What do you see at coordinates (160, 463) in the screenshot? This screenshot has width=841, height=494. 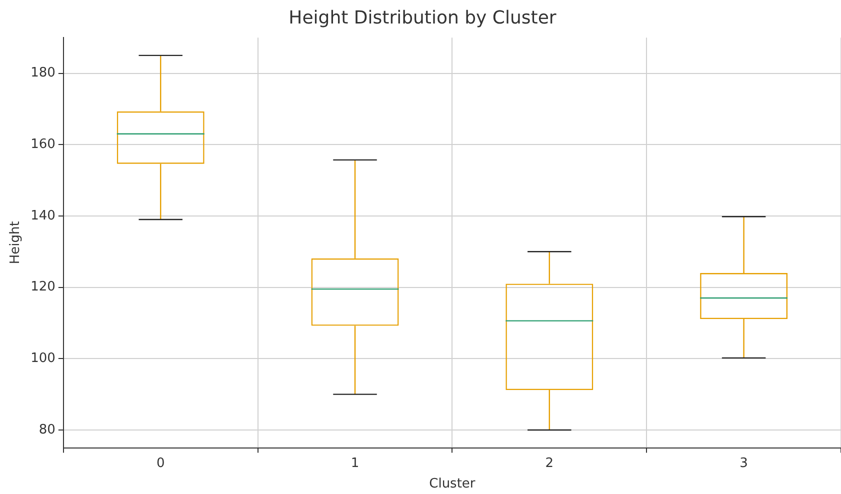 I see `x-tick-label: 0` at bounding box center [160, 463].